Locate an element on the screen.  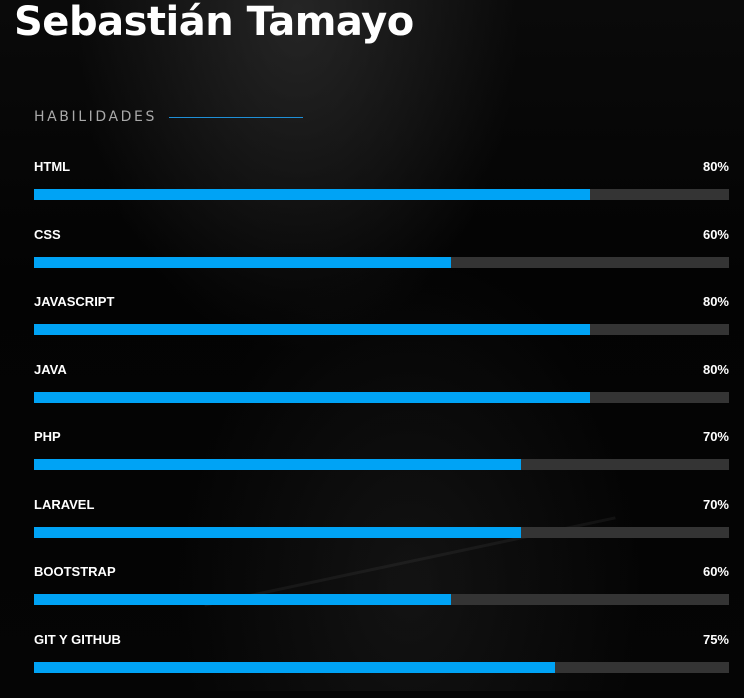
skill-label: LARAVEL is located at coordinates (64, 505).